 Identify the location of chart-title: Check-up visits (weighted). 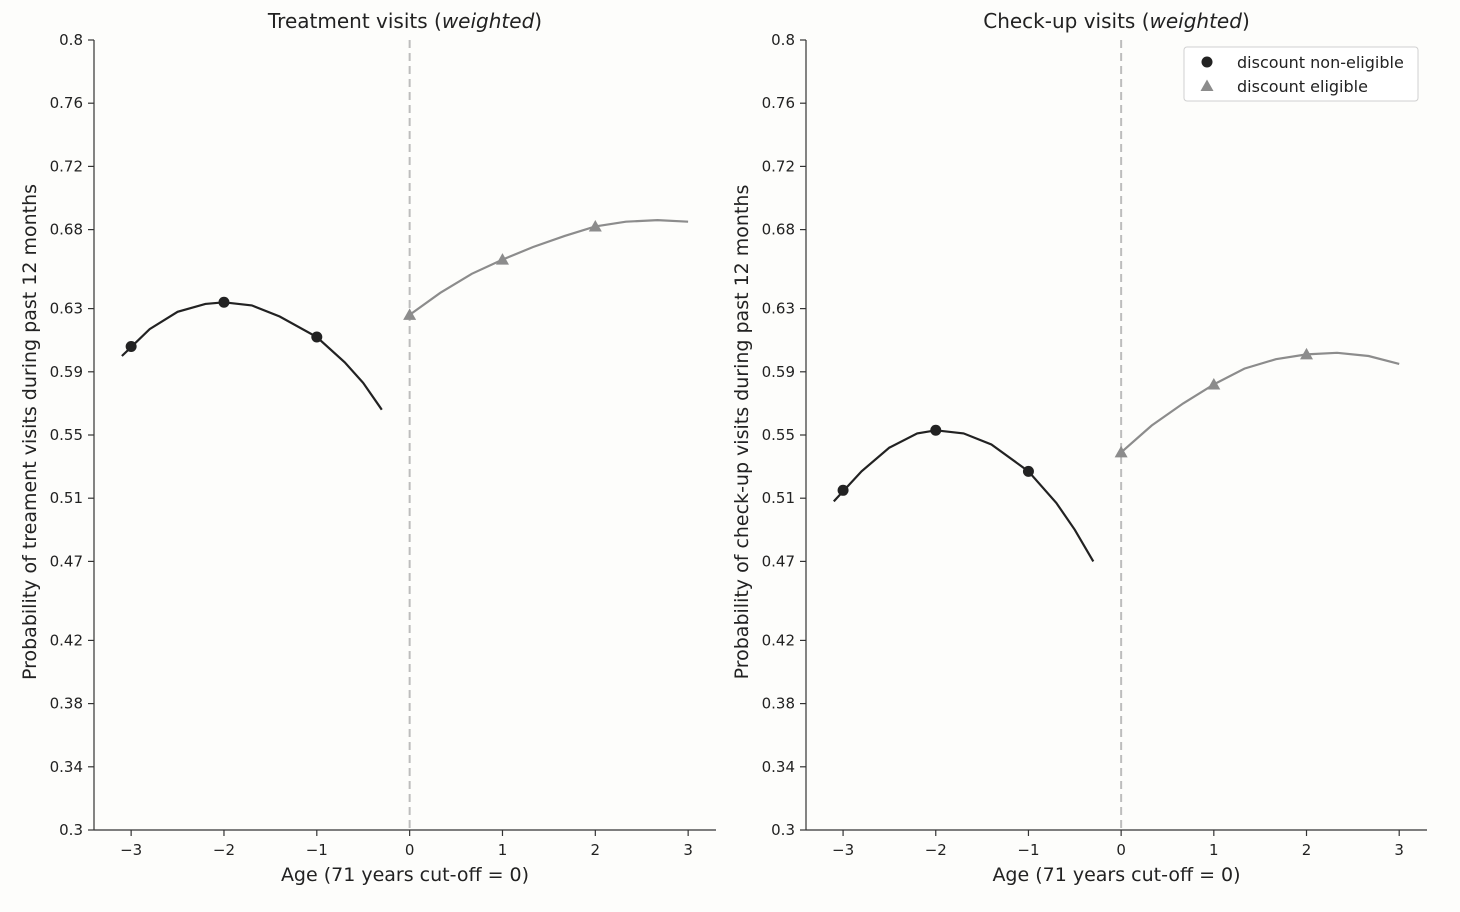
(1116, 21).